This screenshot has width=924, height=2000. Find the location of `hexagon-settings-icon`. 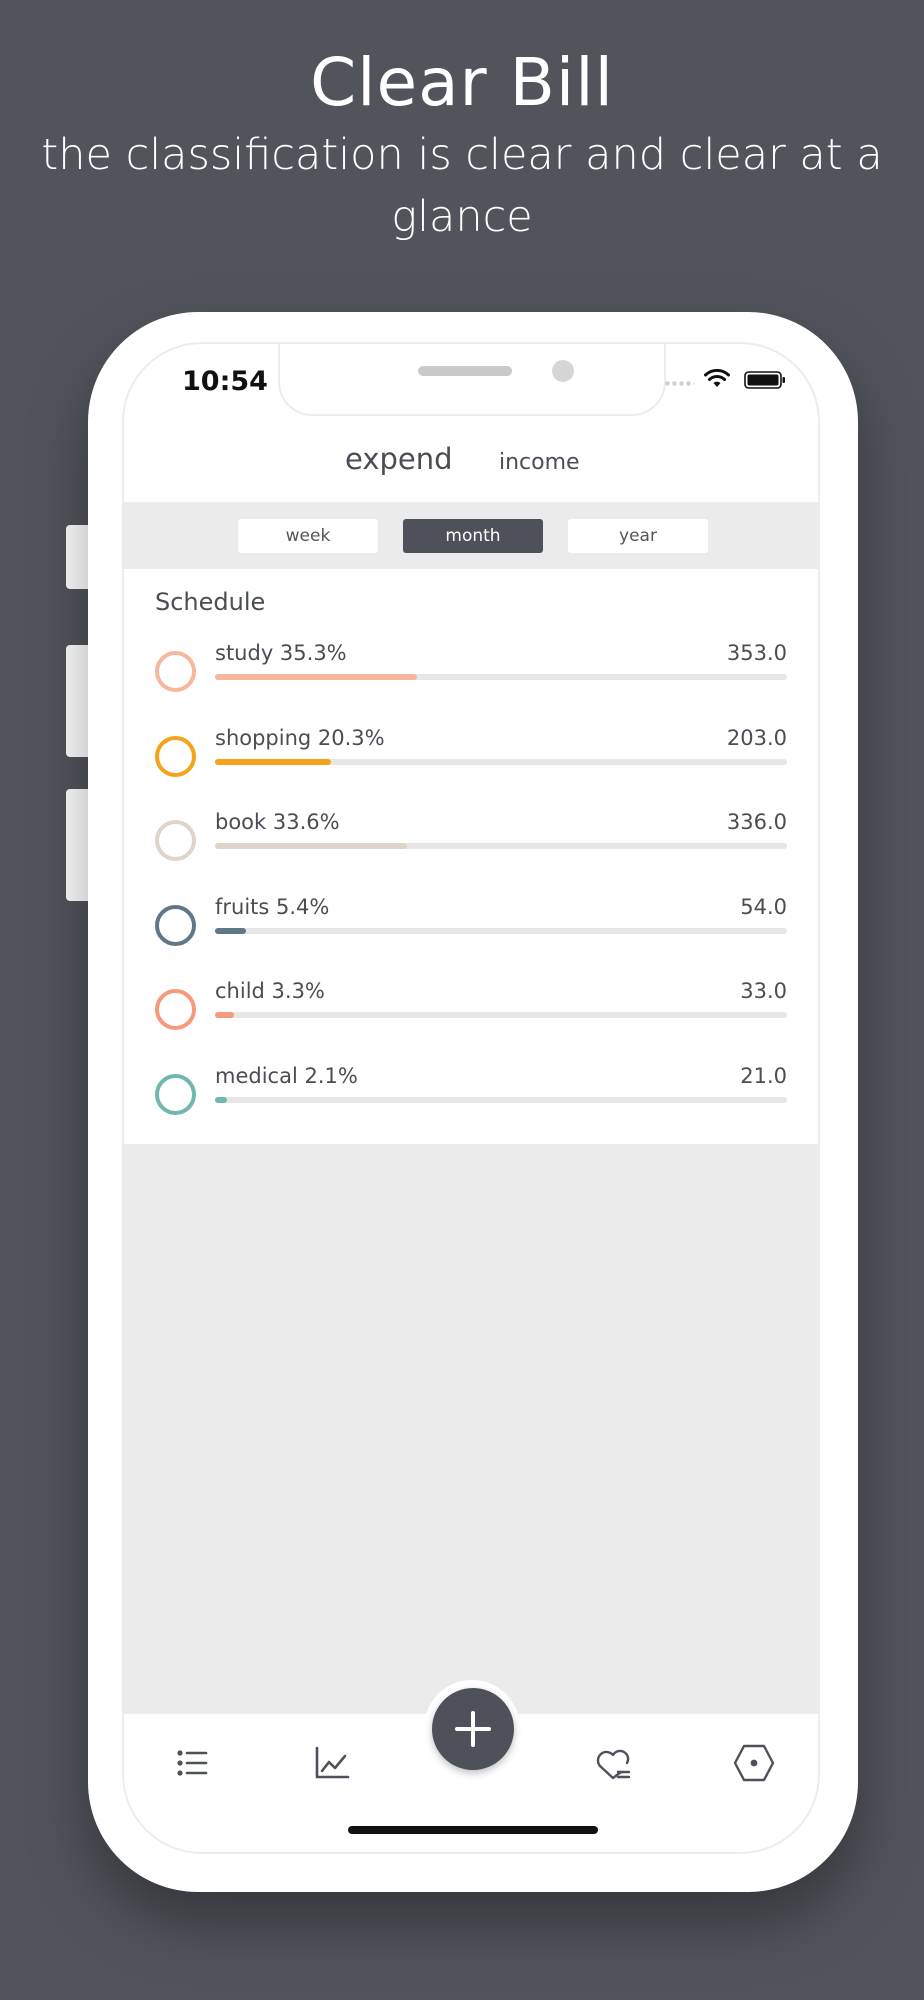

hexagon-settings-icon is located at coordinates (754, 1763).